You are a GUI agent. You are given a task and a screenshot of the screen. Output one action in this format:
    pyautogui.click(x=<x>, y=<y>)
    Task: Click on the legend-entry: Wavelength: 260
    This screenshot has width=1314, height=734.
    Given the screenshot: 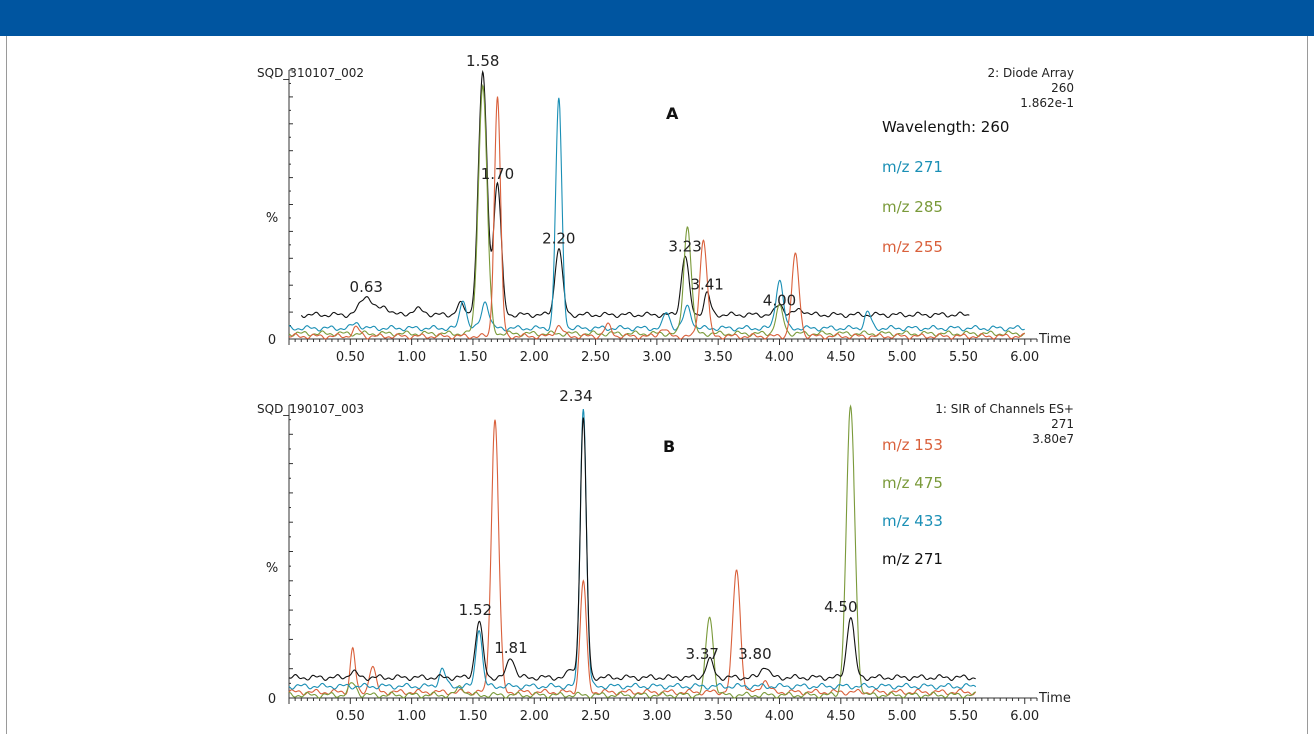 What is the action you would take?
    pyautogui.click(x=945, y=127)
    